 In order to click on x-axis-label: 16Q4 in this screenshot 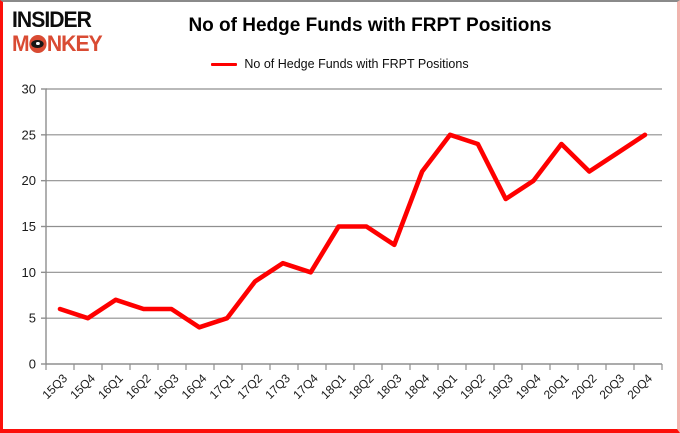, I will do `click(194, 386)`.